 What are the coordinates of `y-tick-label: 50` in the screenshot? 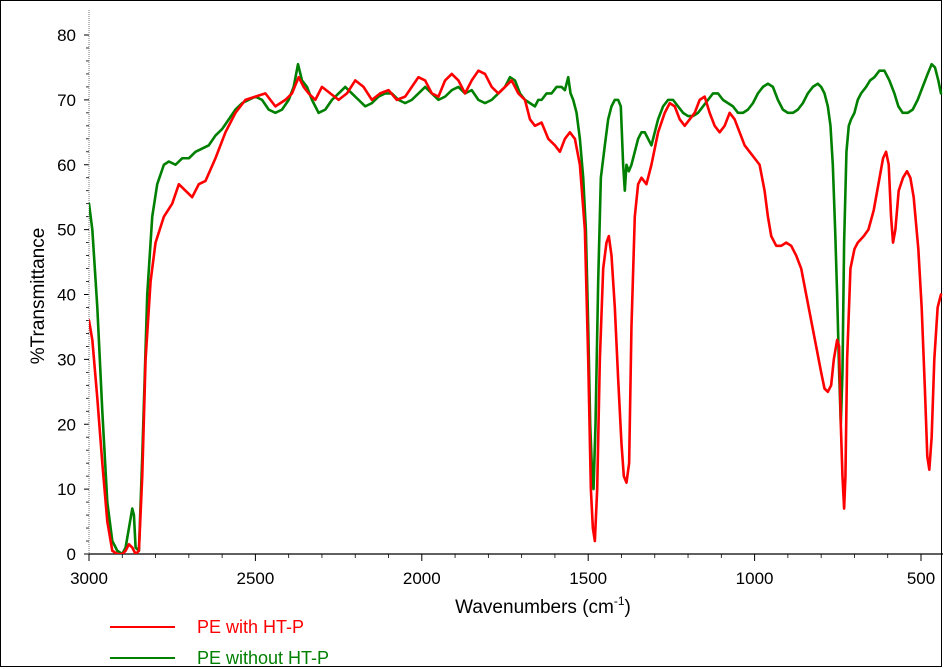 It's located at (66, 230).